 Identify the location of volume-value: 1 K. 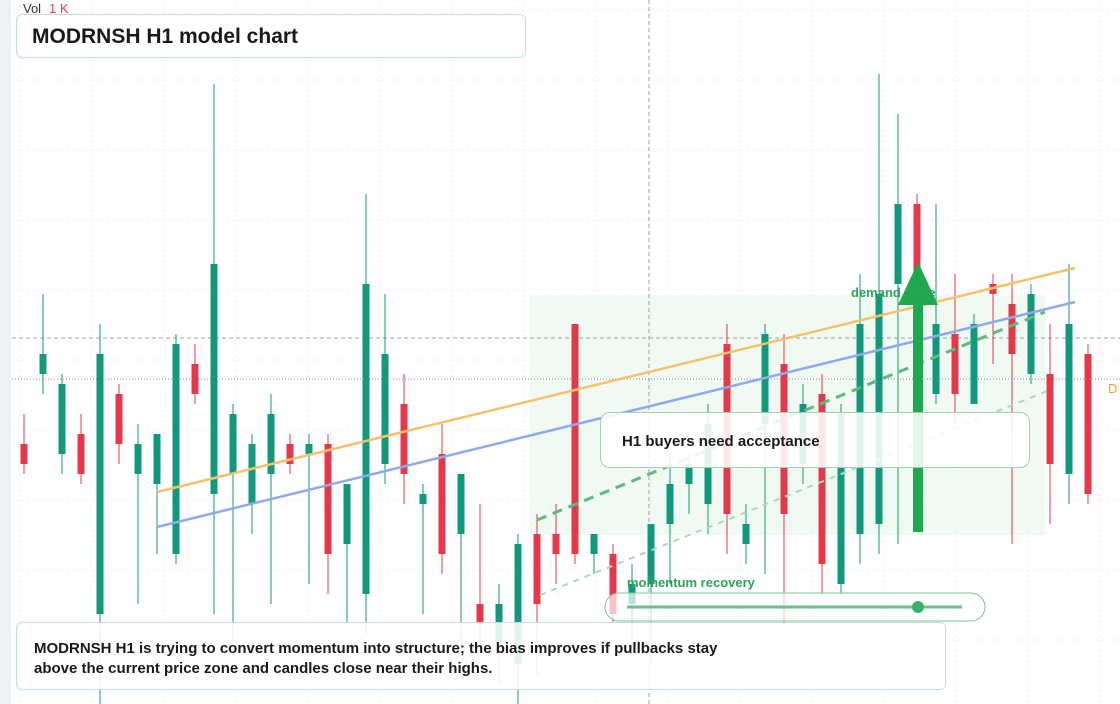
(59, 8).